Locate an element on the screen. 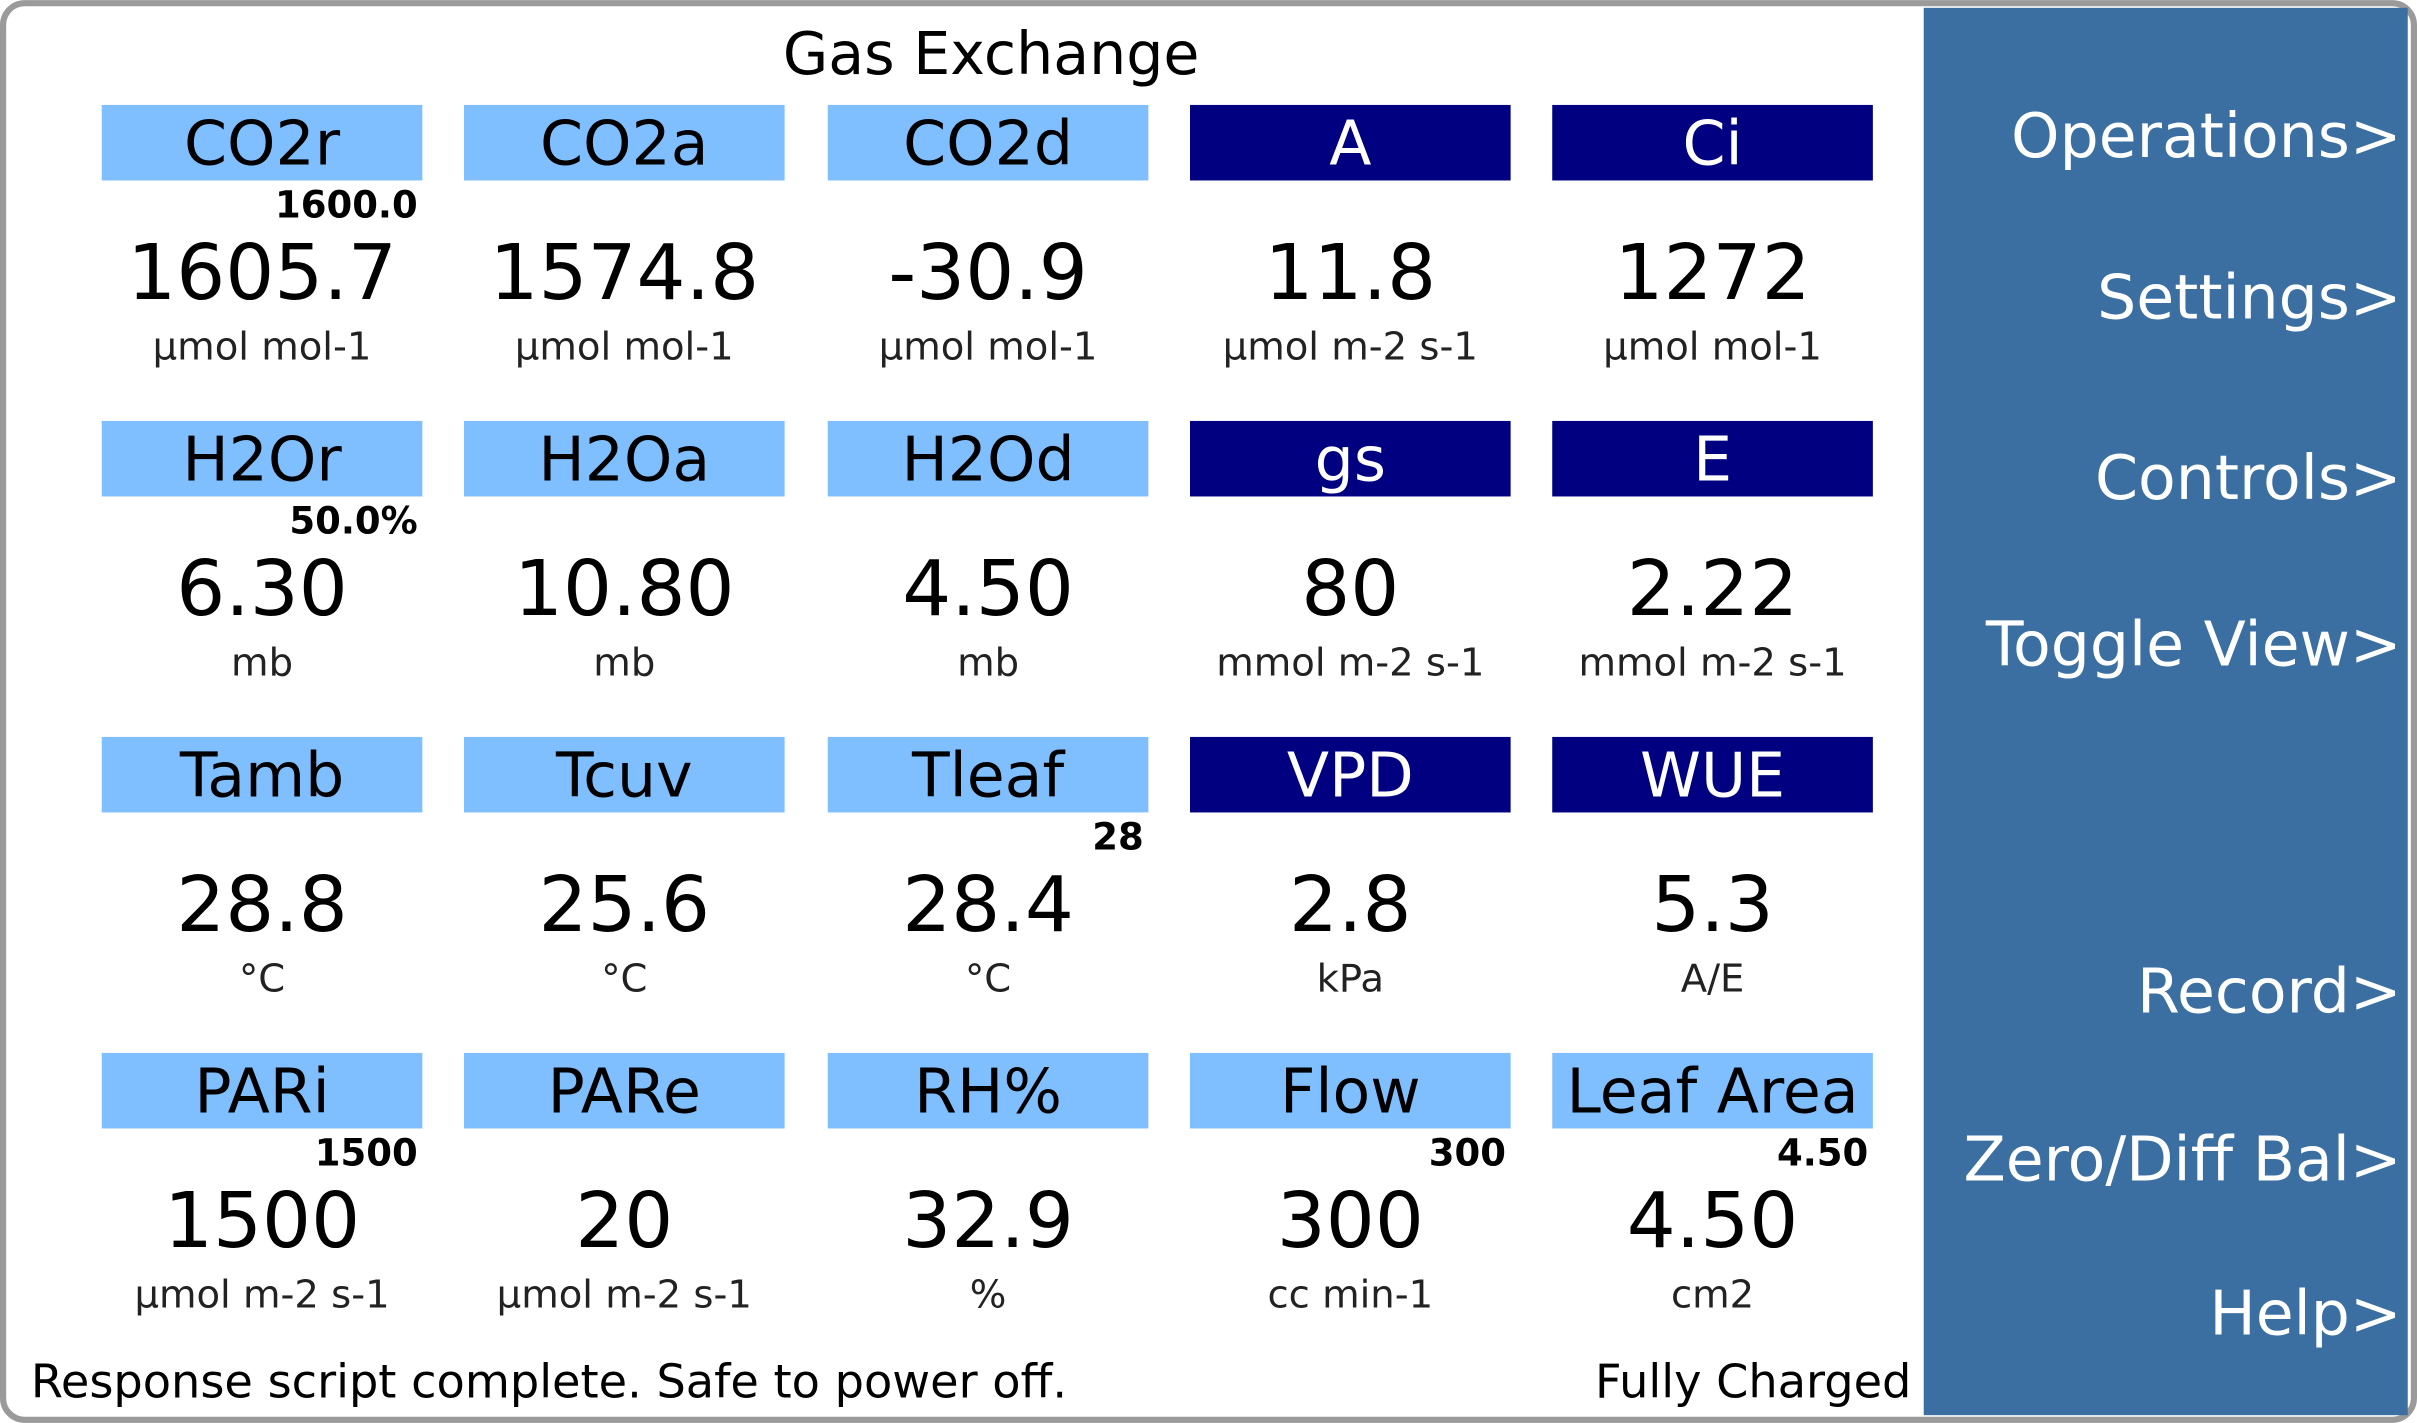  menu-item: Record> is located at coordinates (2269, 991).